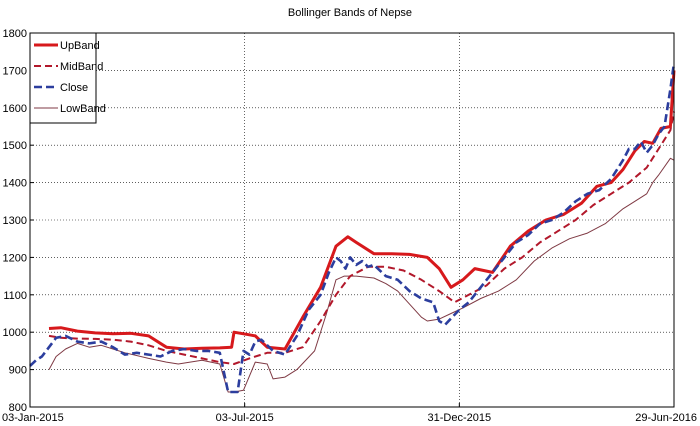 The width and height of the screenshot is (700, 426). What do you see at coordinates (15, 333) in the screenshot?
I see `y-tick-label: 1000` at bounding box center [15, 333].